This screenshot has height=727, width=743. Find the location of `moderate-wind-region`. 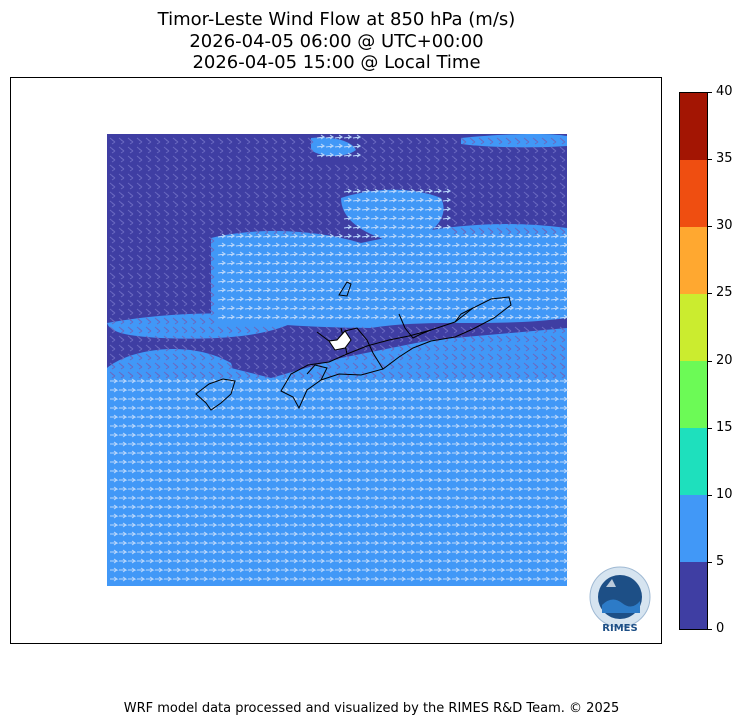

moderate-wind-region is located at coordinates (392, 216).